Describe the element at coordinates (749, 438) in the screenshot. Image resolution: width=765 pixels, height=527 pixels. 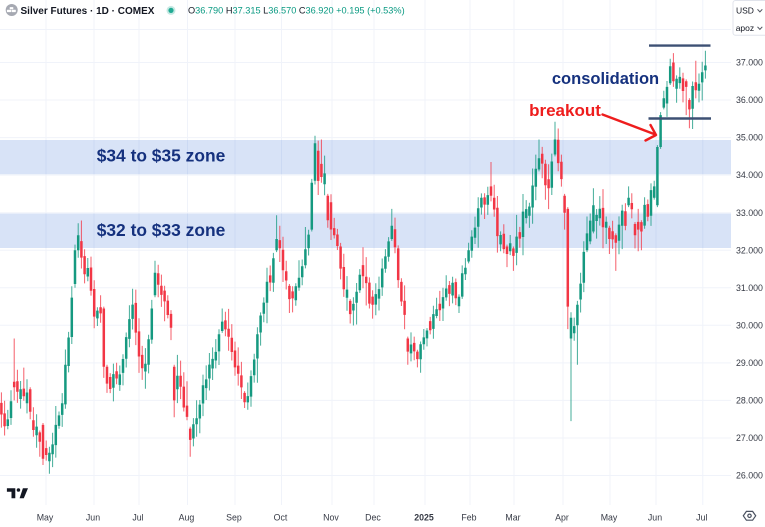
I see `svg-text: 27.000` at that location.